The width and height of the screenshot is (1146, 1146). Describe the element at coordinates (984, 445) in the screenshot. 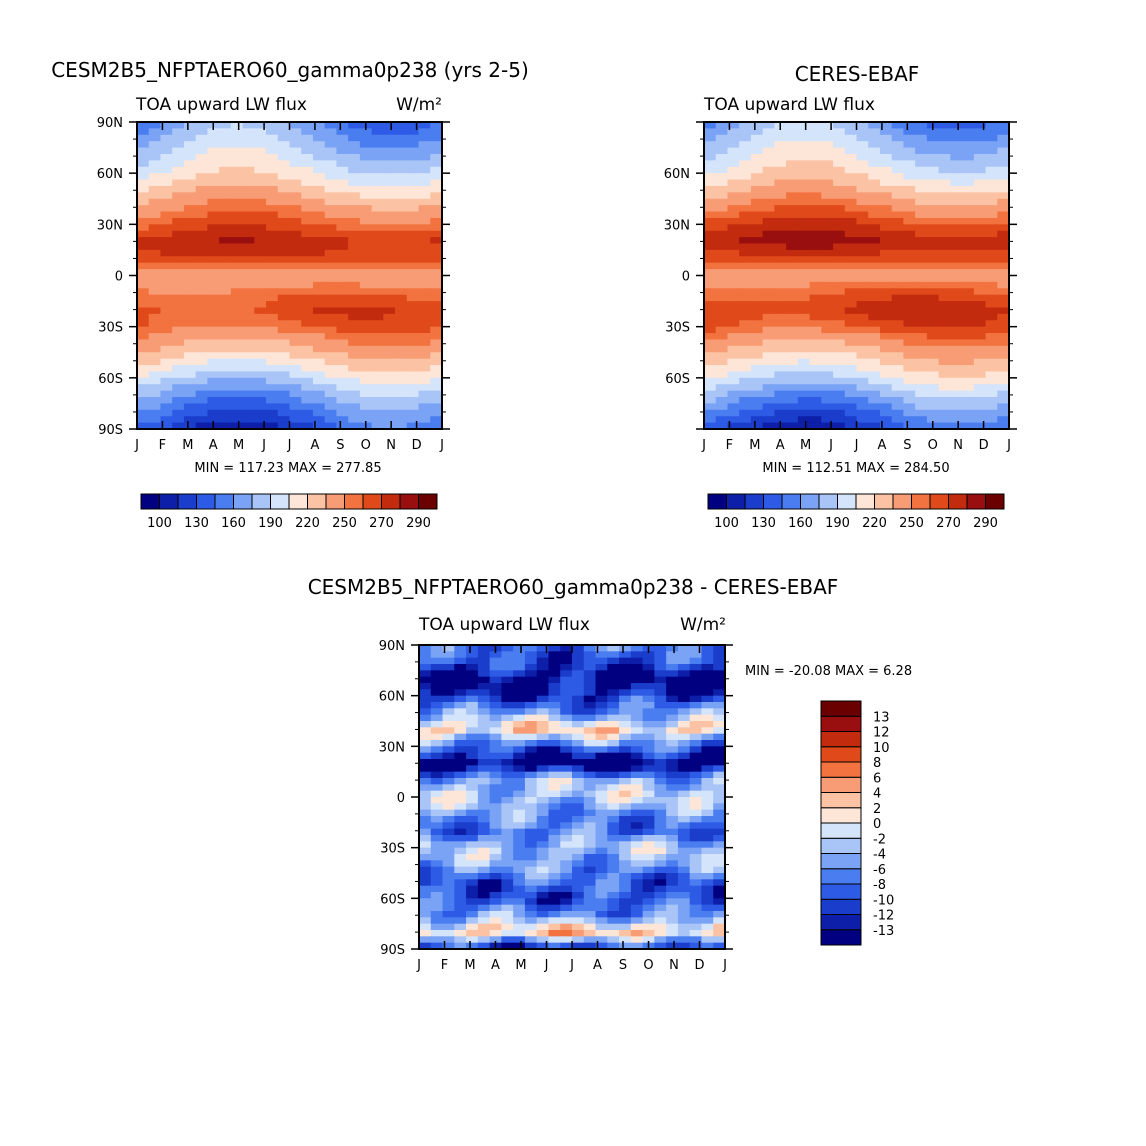

I see `x-tick-label: D` at that location.